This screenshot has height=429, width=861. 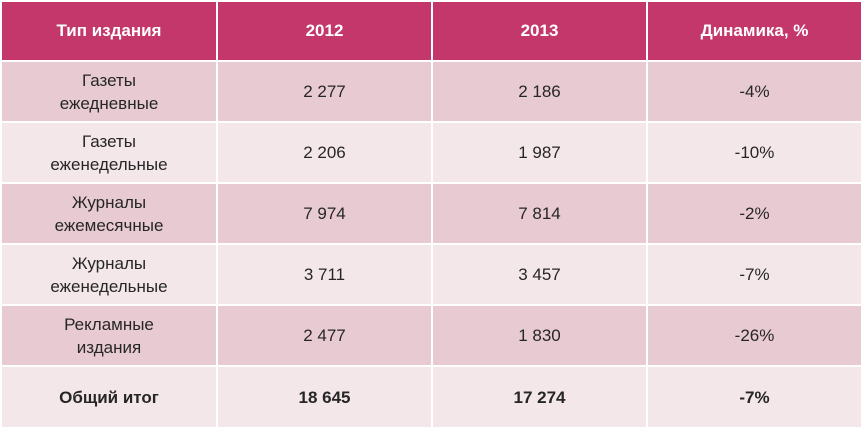 I want to click on table-row: Рекламные издания 2 477 1 830 -26%, so click(x=430, y=335).